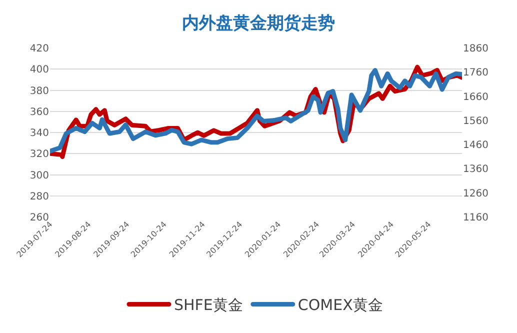 The width and height of the screenshot is (517, 333). Describe the element at coordinates (208, 305) in the screenshot. I see `legend-label: SHFE黄金` at that location.